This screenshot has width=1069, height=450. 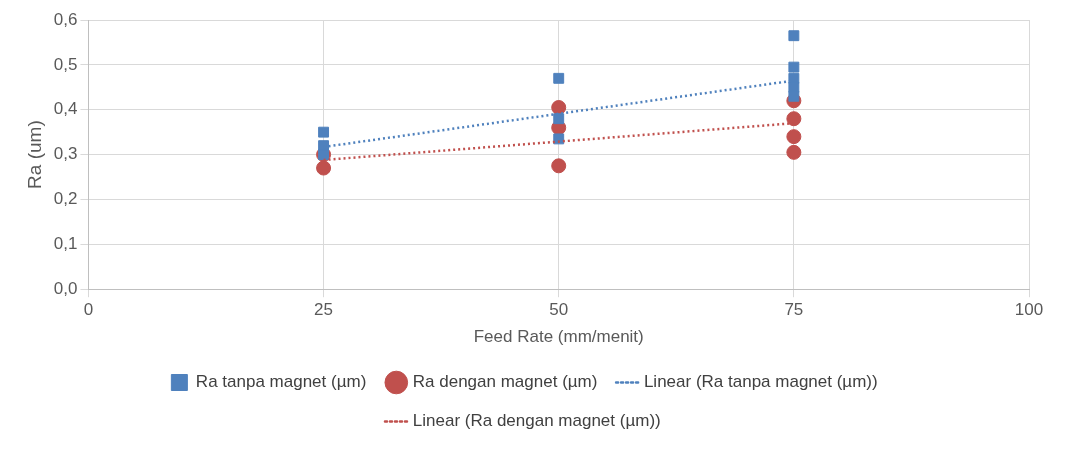 I want to click on legend-label: Linear (Ra dengan magnet (µm)), so click(x=536, y=421).